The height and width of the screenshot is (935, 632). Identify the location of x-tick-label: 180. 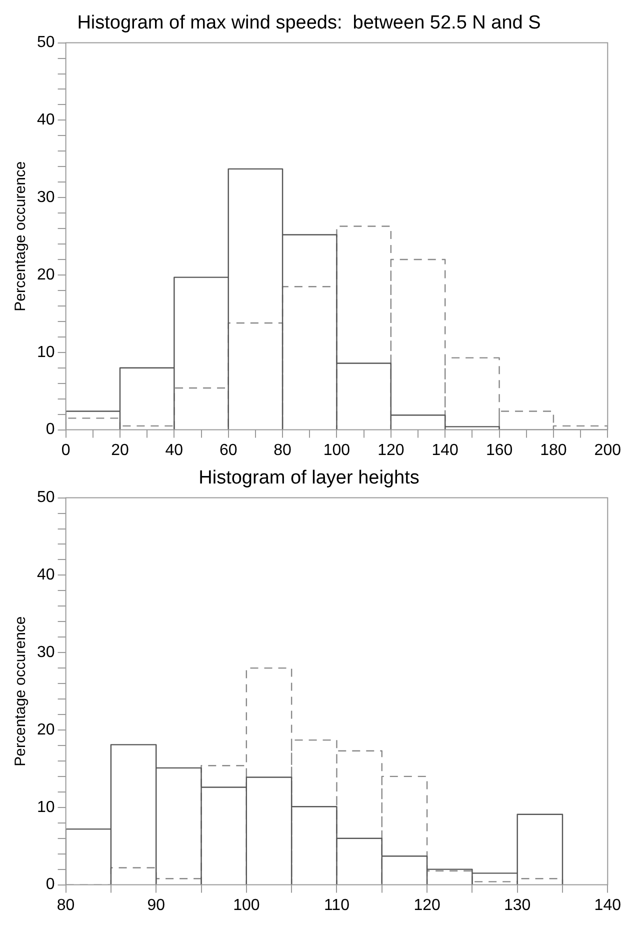
(553, 450).